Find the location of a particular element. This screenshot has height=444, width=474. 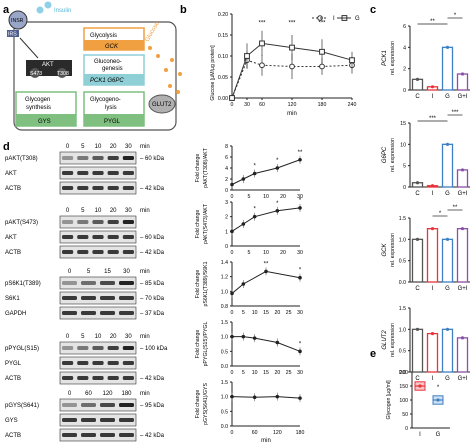

legend-label-G: G is located at coordinates (357, 19).